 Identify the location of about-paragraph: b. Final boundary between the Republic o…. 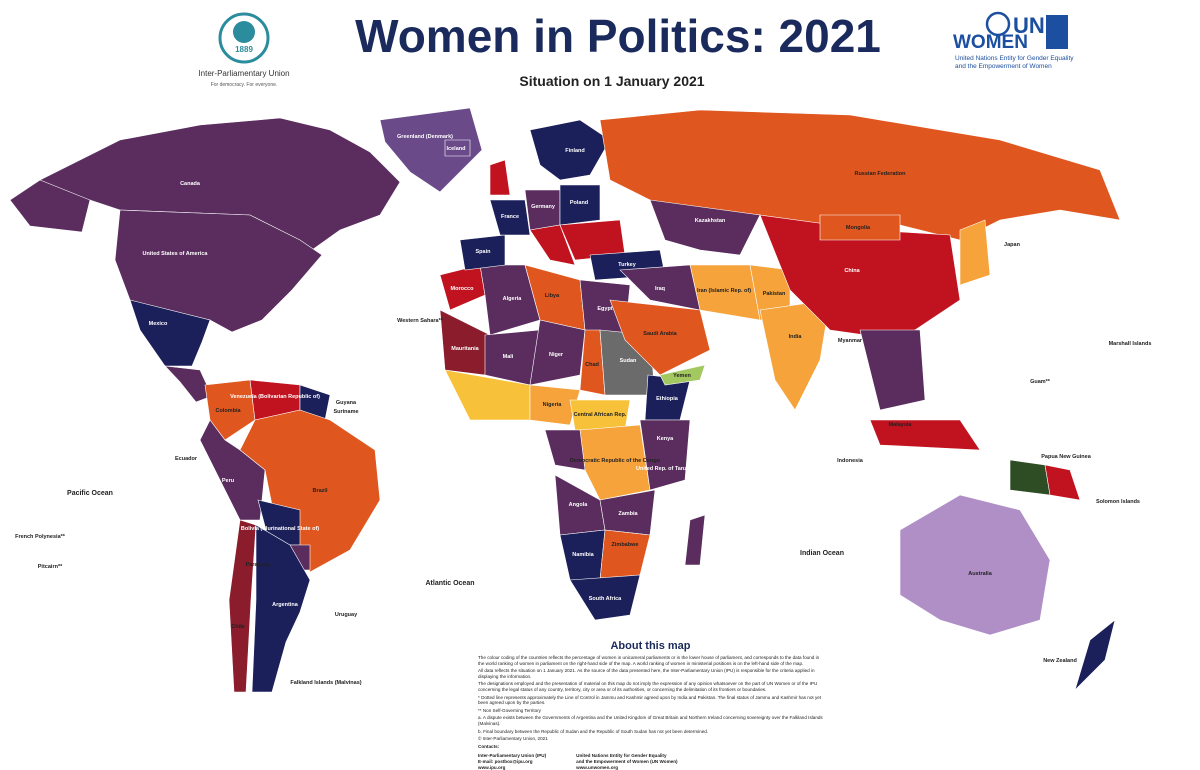
(593, 731).